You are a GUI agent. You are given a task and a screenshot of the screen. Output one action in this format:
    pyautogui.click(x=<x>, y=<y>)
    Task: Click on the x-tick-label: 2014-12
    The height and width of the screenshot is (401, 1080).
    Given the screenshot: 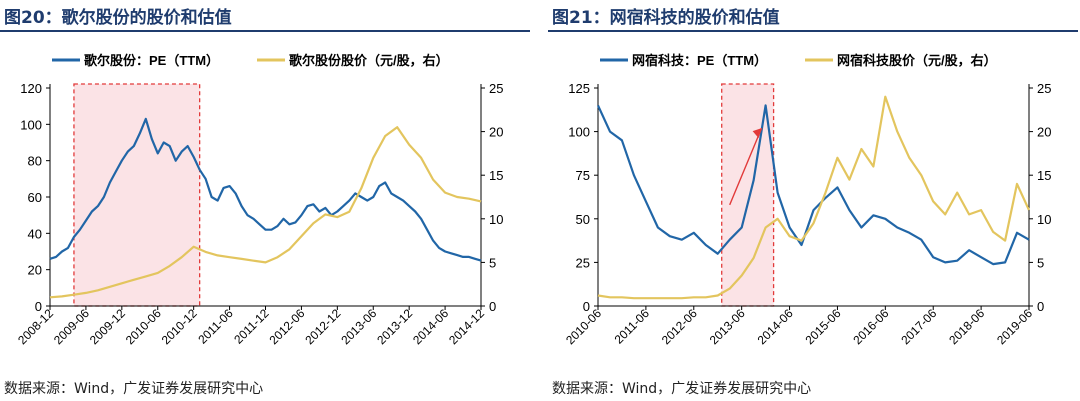 What is the action you would take?
    pyautogui.click(x=466, y=326)
    